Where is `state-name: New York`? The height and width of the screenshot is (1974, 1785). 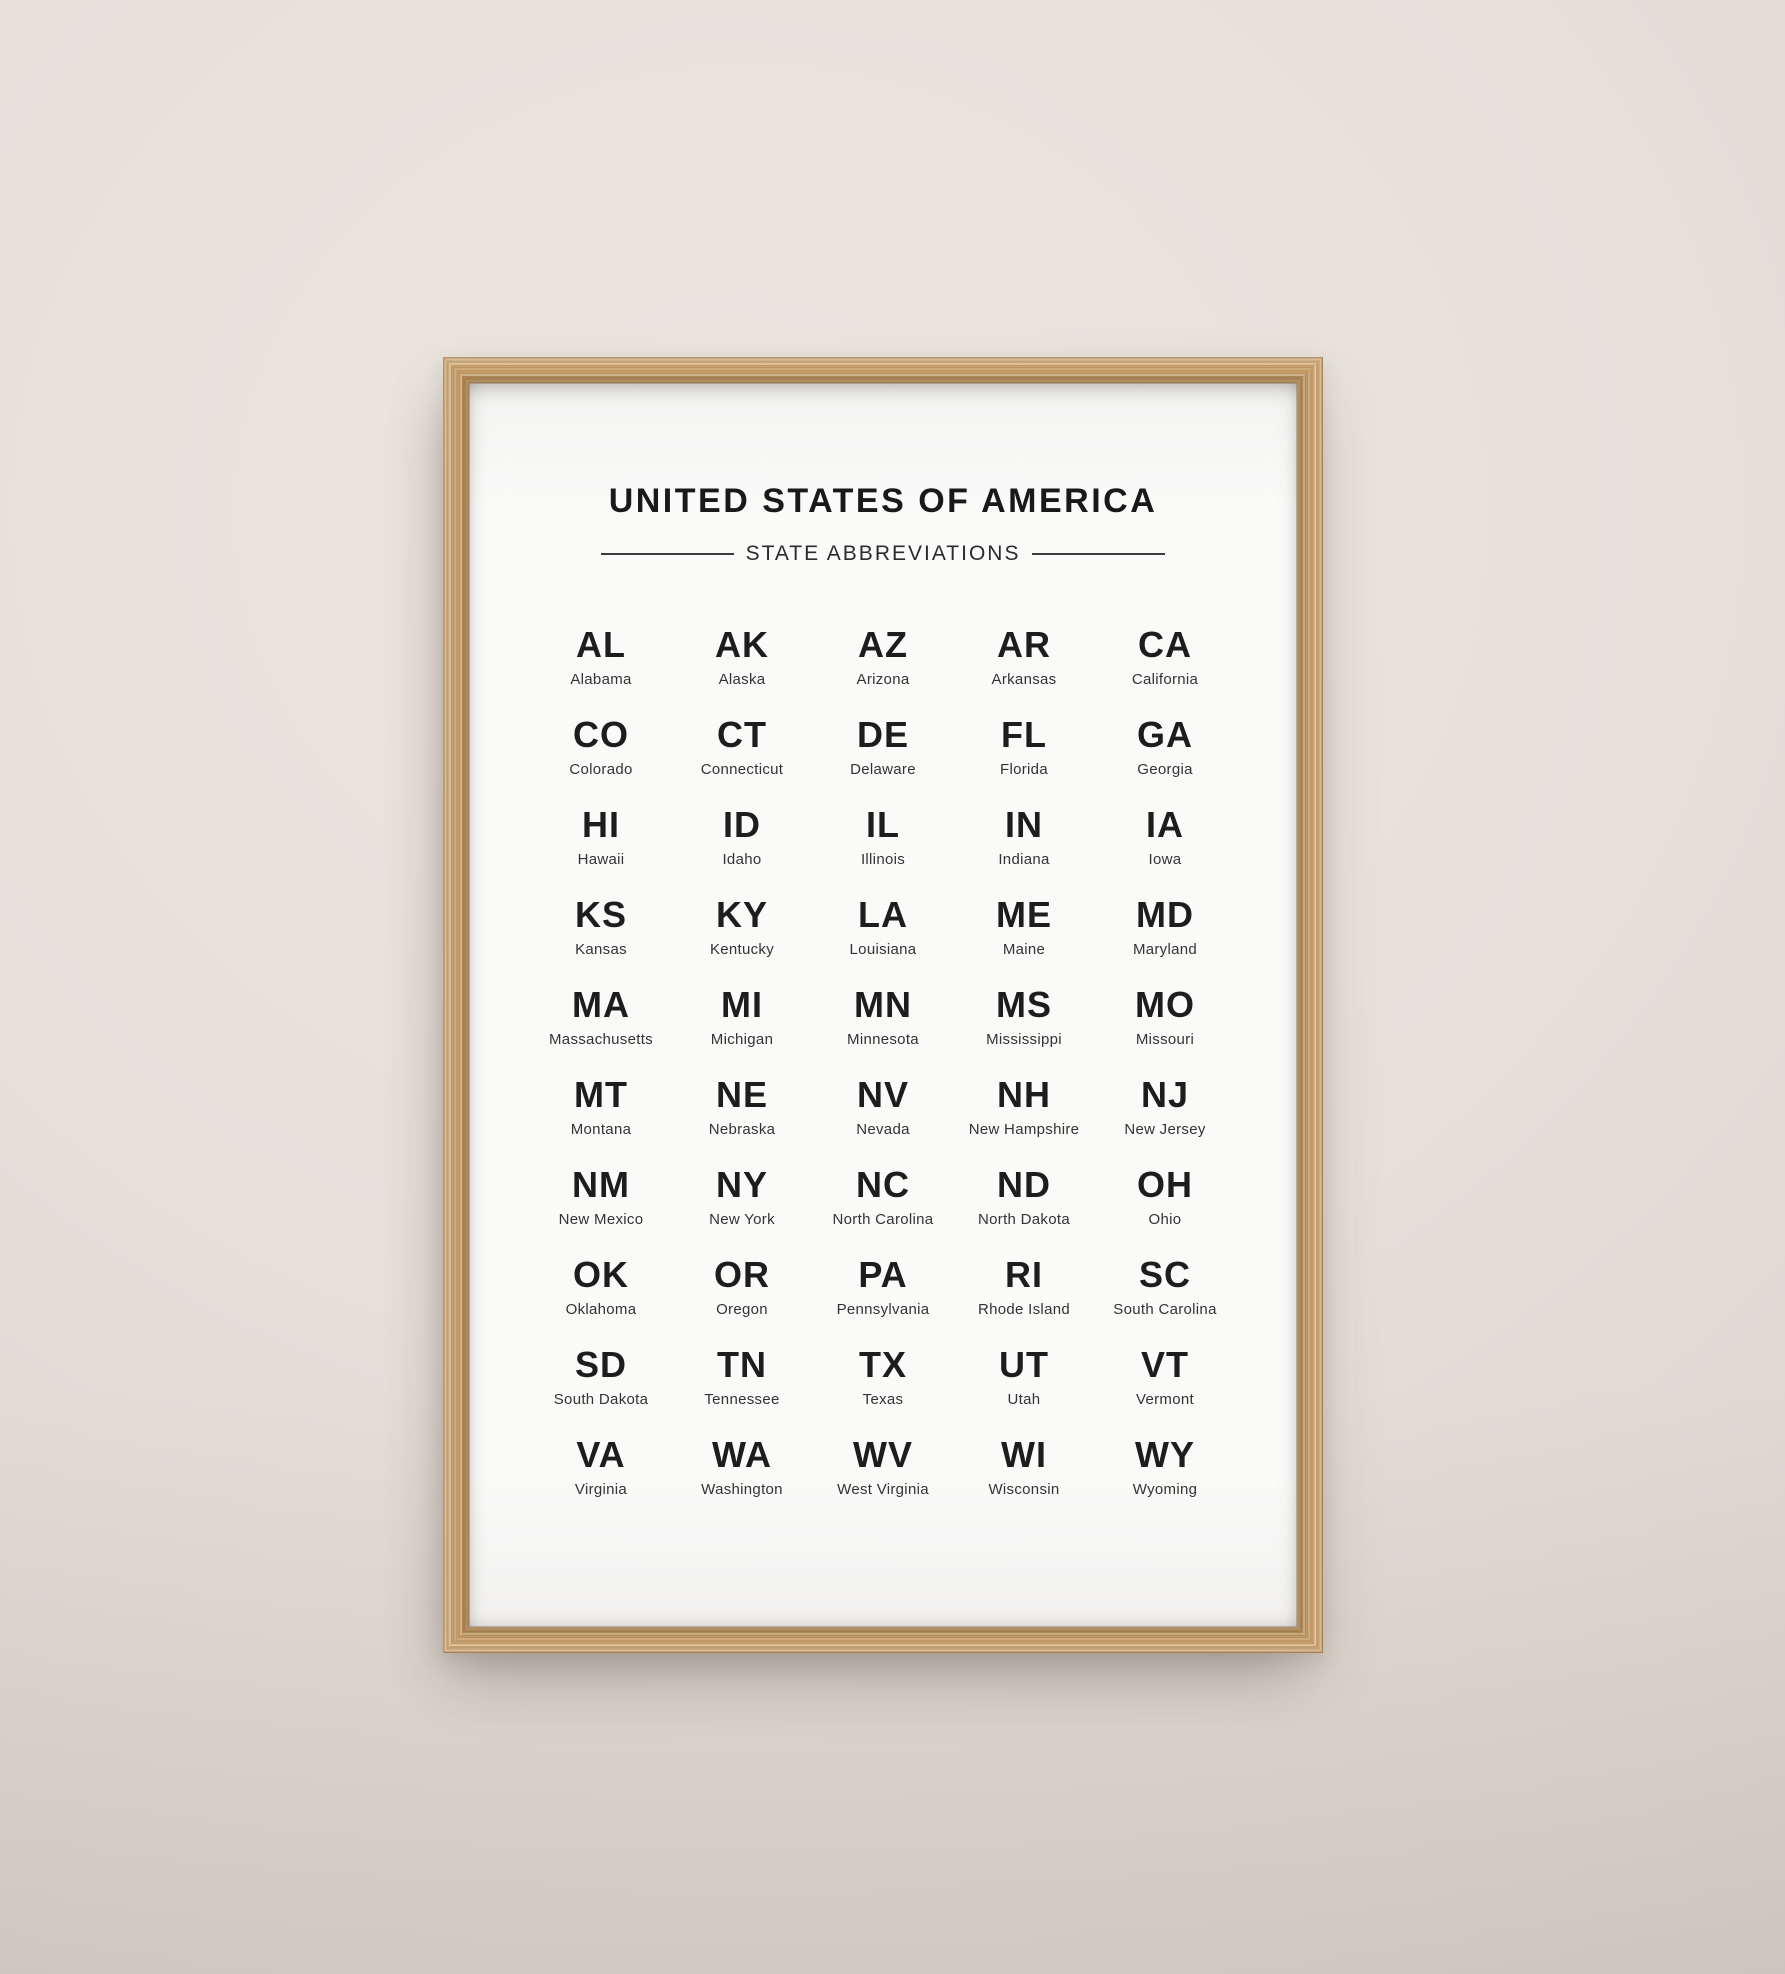
state-name: New York is located at coordinates (742, 1219).